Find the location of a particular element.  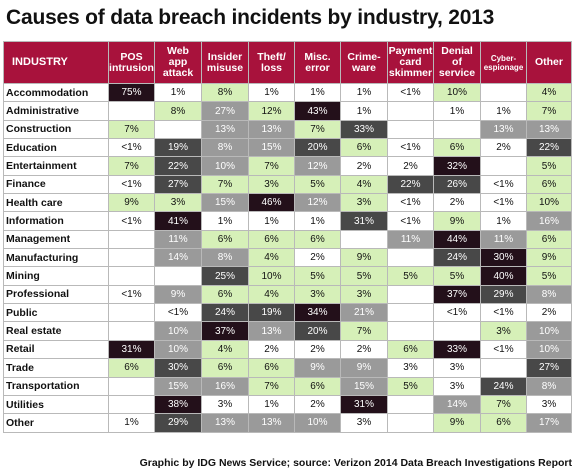

value-cell: 21% is located at coordinates (364, 313).